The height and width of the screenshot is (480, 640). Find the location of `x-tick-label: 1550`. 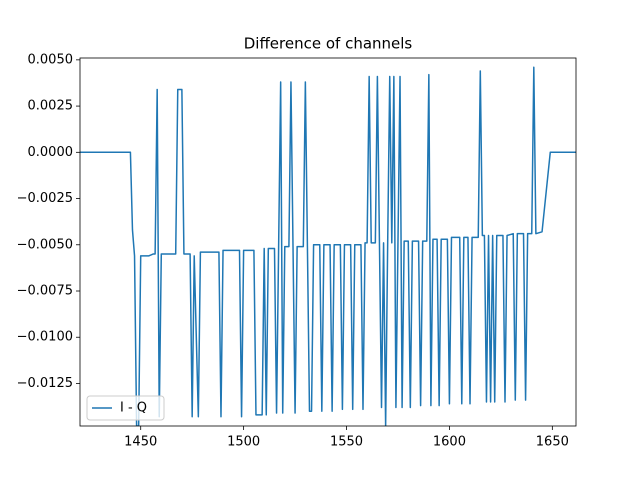

x-tick-label: 1550 is located at coordinates (346, 442).